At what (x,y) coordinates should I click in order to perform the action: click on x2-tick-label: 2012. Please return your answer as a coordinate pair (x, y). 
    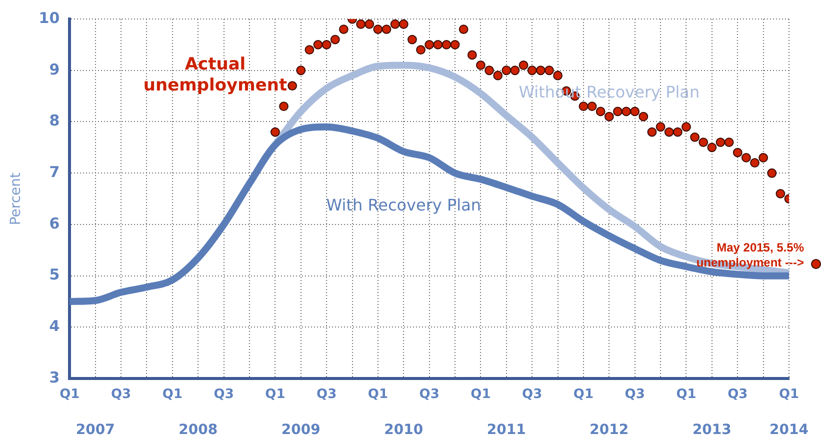
    Looking at the image, I should click on (609, 430).